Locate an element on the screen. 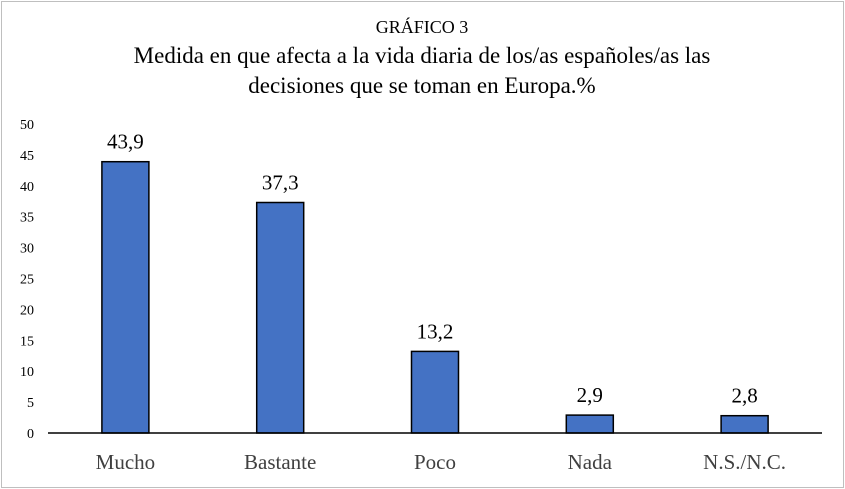 This screenshot has height=489, width=845. chart-kicker: GRÁFICO 3 is located at coordinates (422, 26).